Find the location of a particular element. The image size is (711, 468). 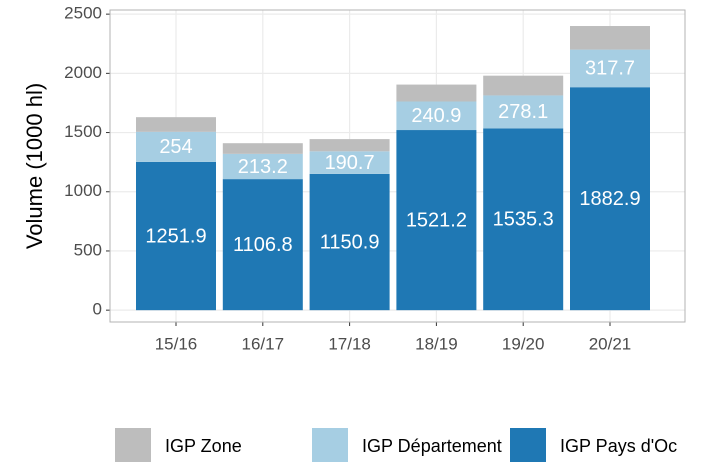

data-label: 1882.9 is located at coordinates (609, 199).